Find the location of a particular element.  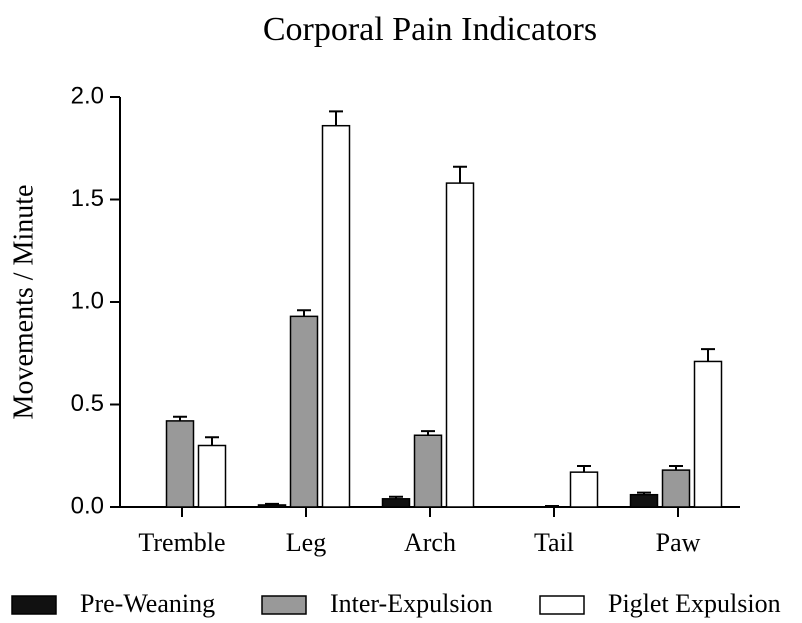

y-tick-label: 2.0 is located at coordinates (87, 95).